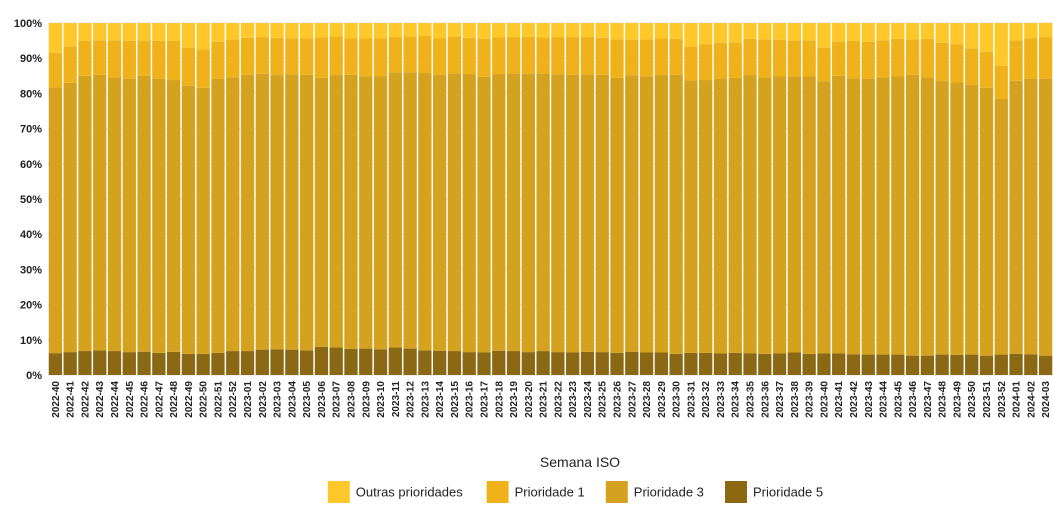 The width and height of the screenshot is (1053, 512). What do you see at coordinates (85, 399) in the screenshot?
I see `x-tick-label: 2022-42` at bounding box center [85, 399].